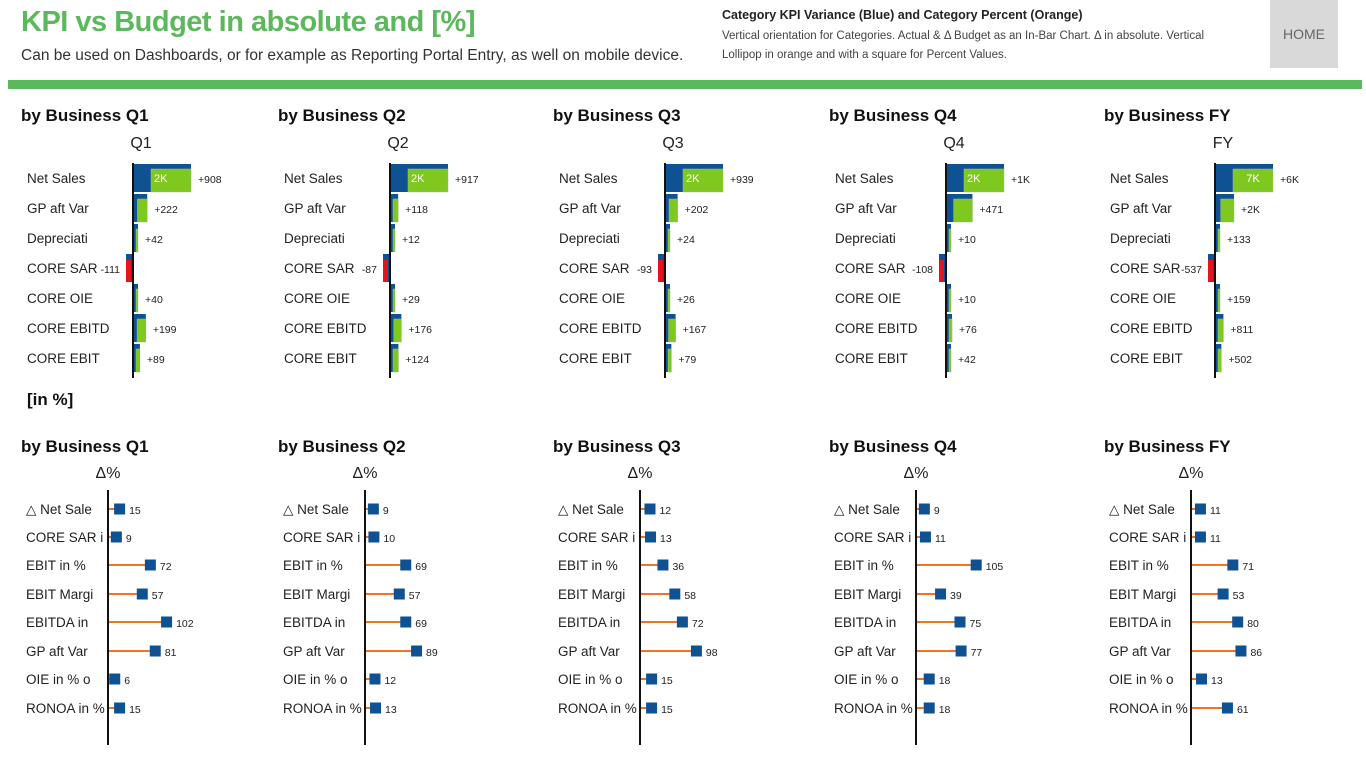 The image size is (1366, 768). Describe the element at coordinates (644, 270) in the screenshot. I see `delta-value-label: -93` at that location.